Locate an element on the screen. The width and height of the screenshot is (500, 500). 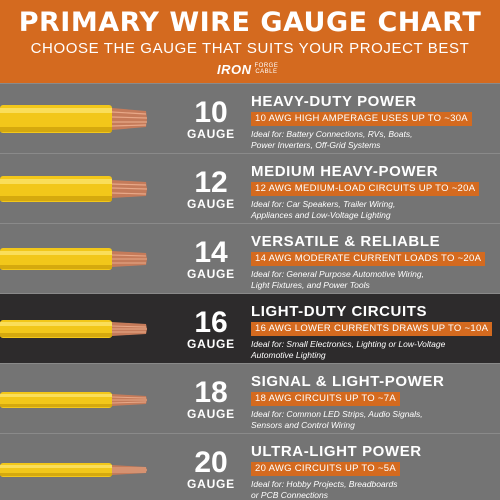
gauge-number: 12 is located at coordinates (211, 182).